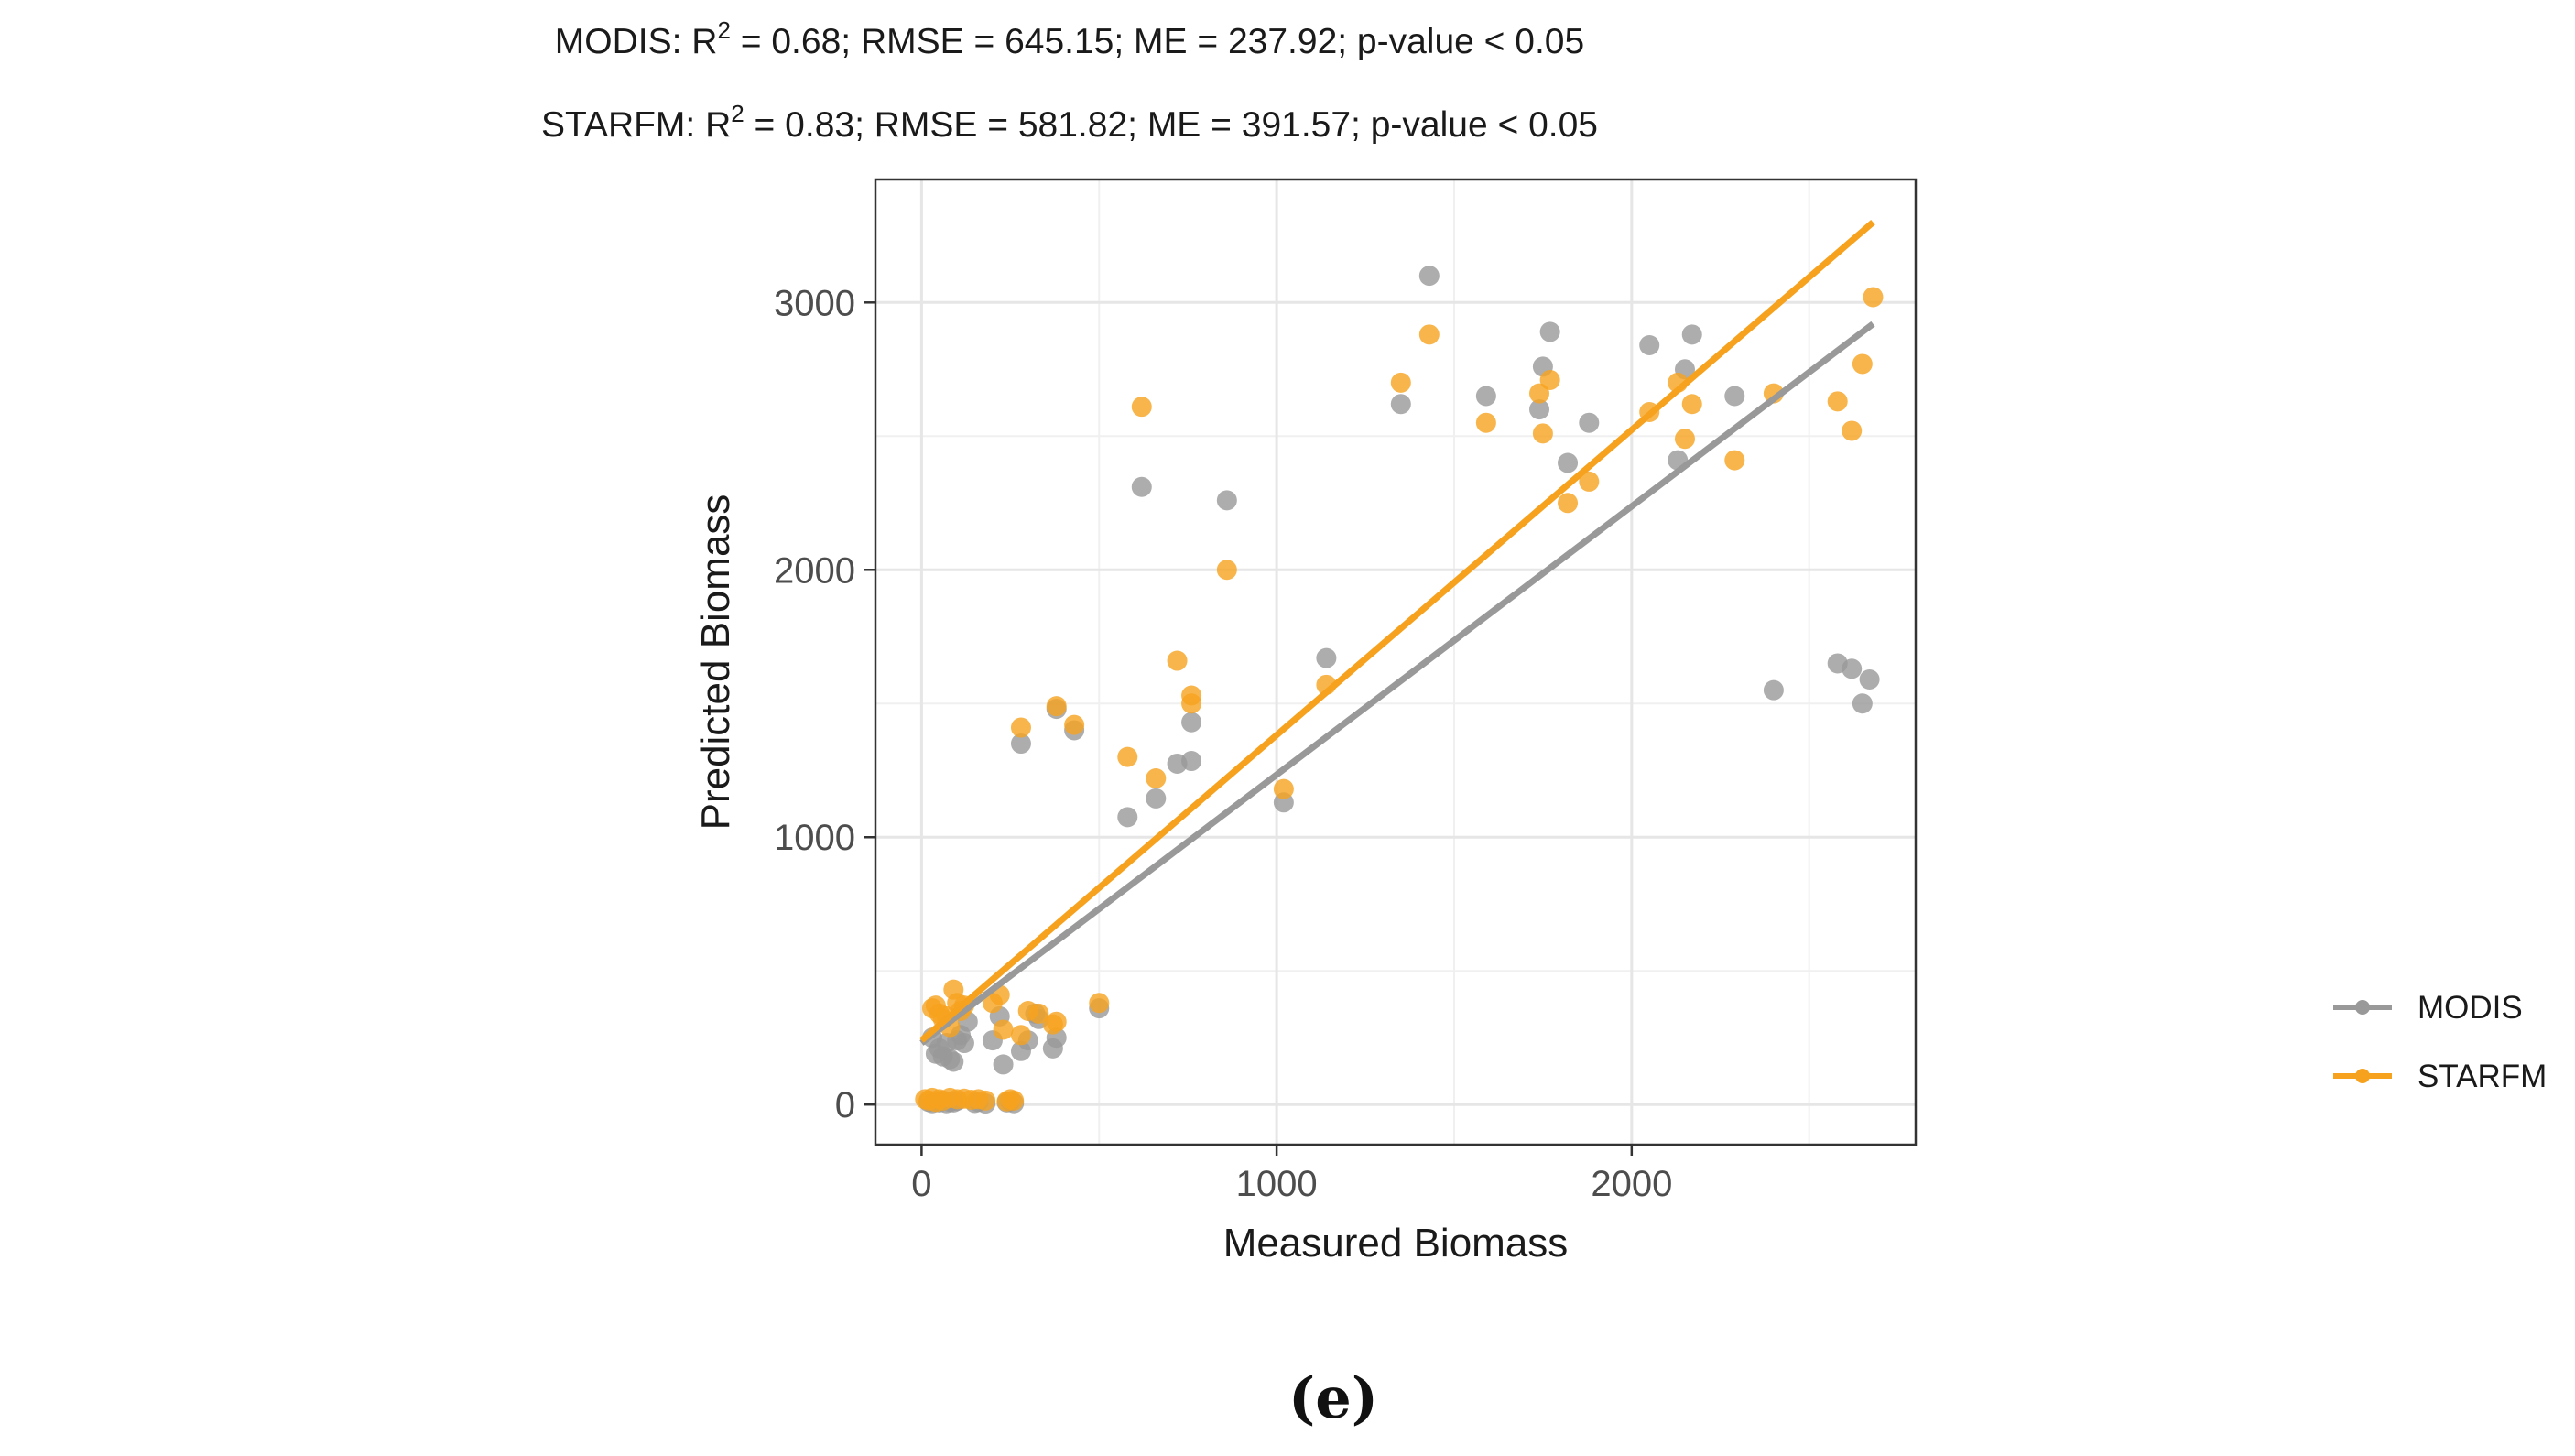  What do you see at coordinates (921, 1184) in the screenshot?
I see `x-tick-label: 0` at bounding box center [921, 1184].